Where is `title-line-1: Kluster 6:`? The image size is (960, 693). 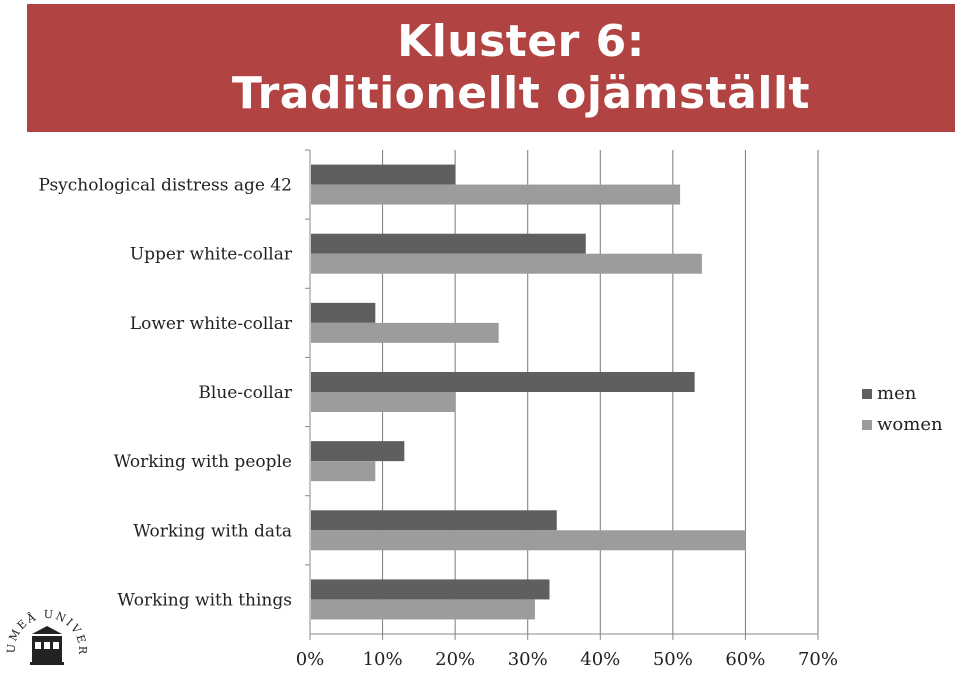 title-line-1: Kluster 6: is located at coordinates (521, 41).